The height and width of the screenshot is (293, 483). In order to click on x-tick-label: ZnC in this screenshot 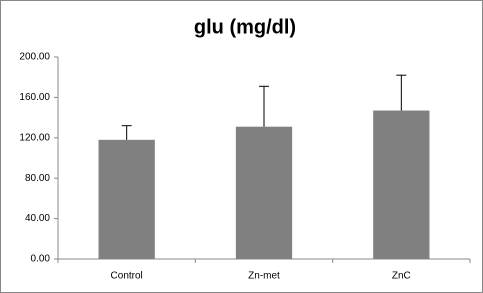, I will do `click(401, 276)`.